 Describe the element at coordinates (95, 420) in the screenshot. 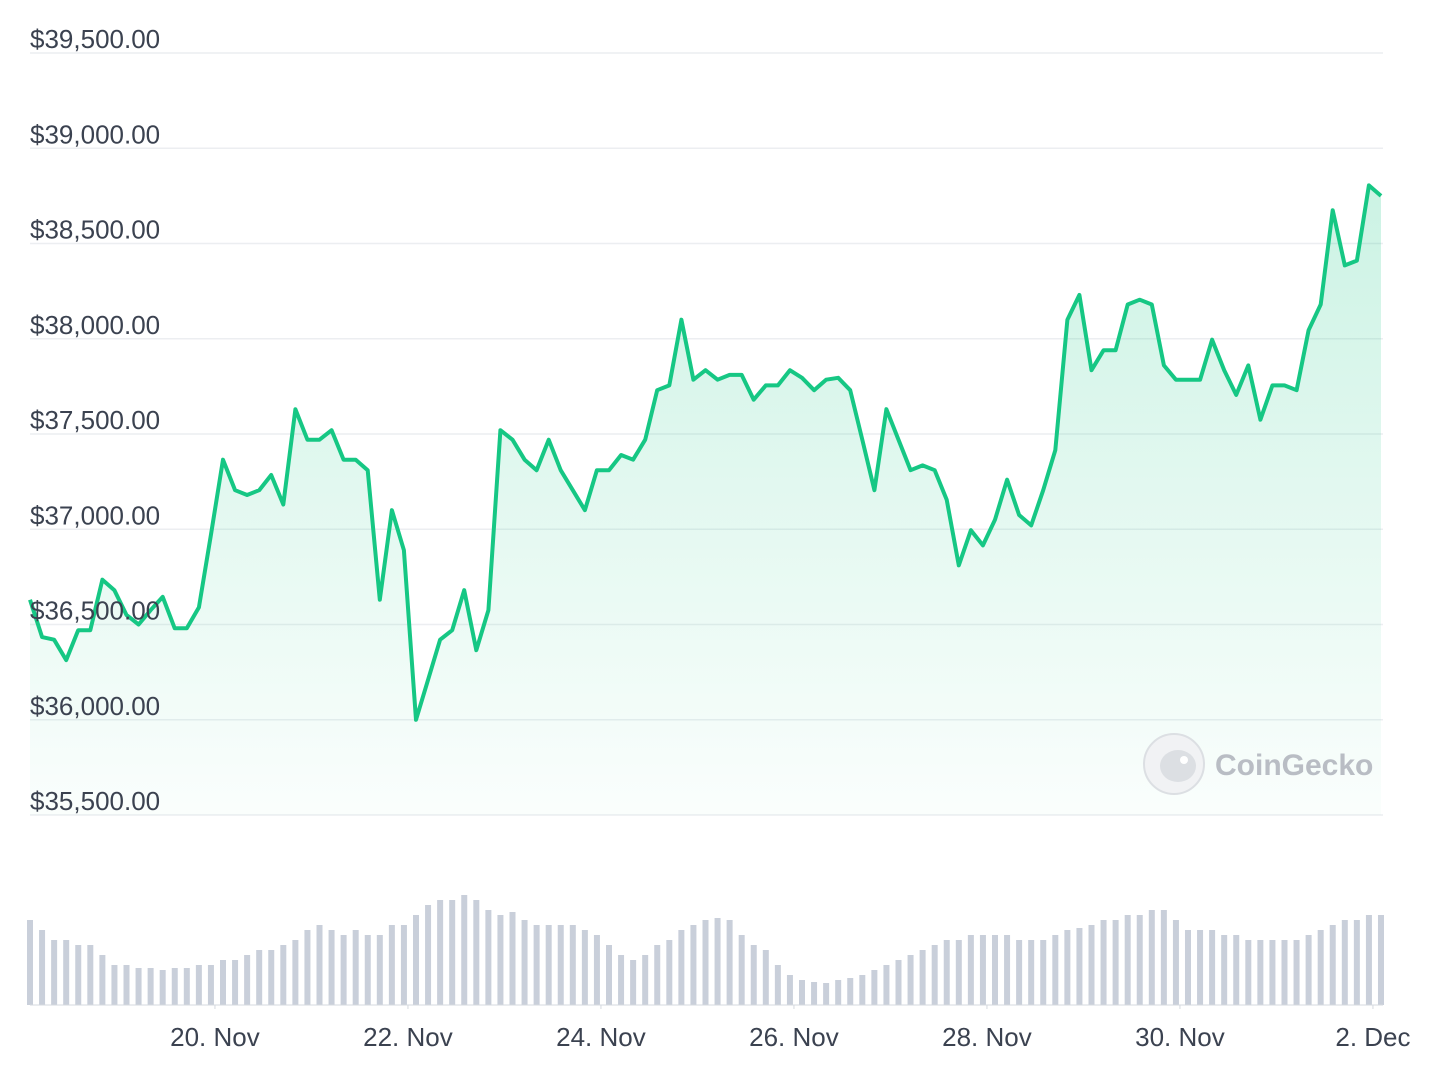

I see `y-tick-label: $37,500.00` at that location.